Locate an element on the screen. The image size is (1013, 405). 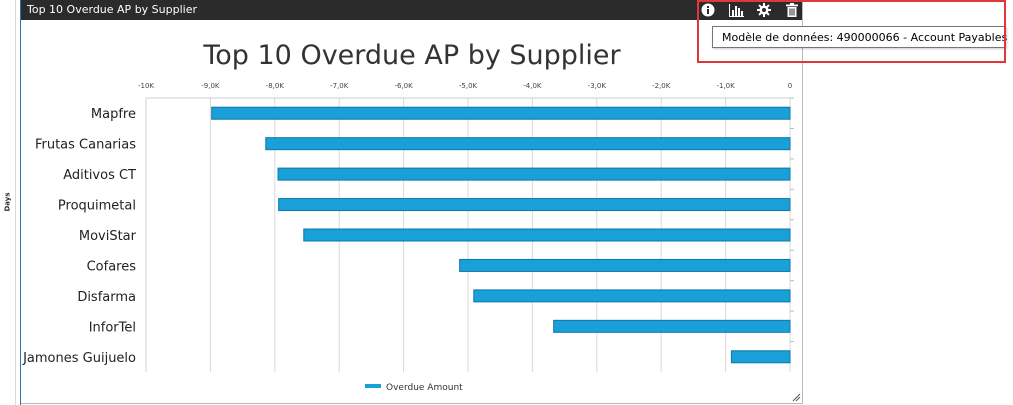
category-label: Disfarma is located at coordinates (106, 297).